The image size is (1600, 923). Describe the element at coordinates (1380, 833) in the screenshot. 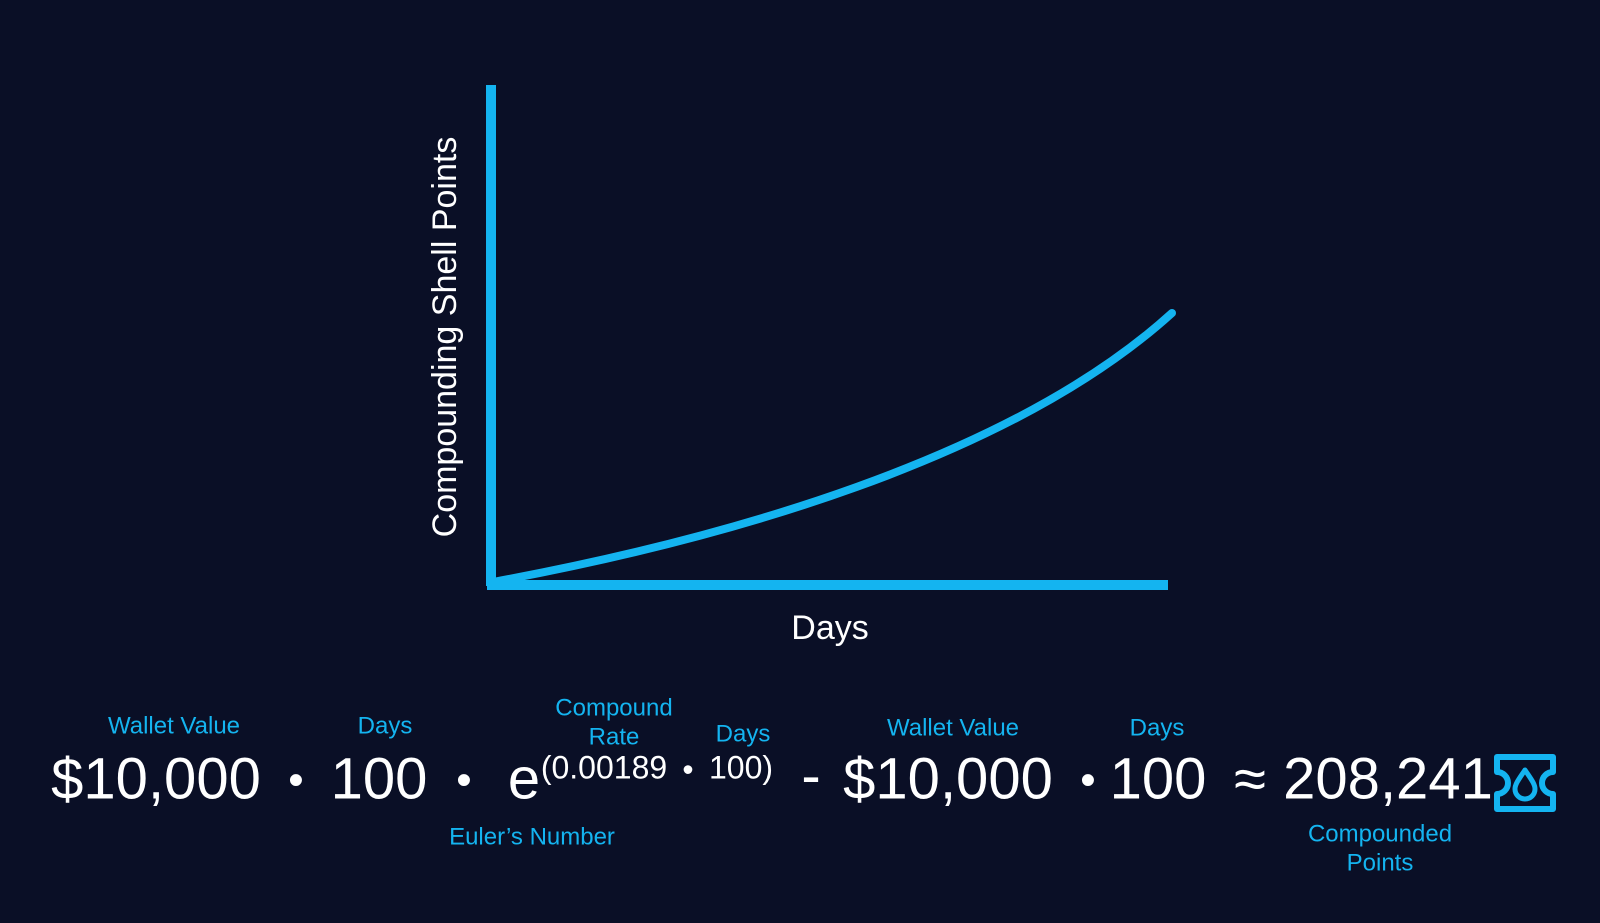

I see `term-label: Compounded` at that location.